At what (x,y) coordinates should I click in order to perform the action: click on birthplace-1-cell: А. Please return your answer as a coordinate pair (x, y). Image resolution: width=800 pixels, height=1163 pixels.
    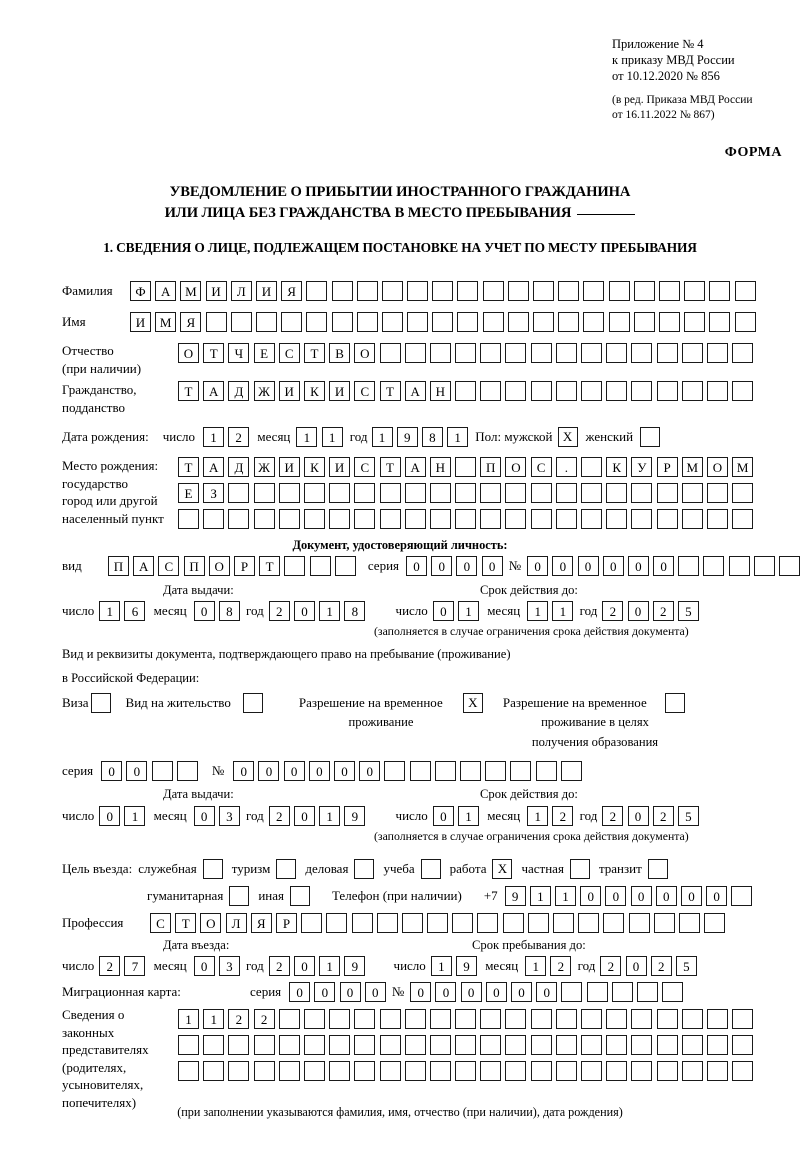
    Looking at the image, I should click on (214, 467).